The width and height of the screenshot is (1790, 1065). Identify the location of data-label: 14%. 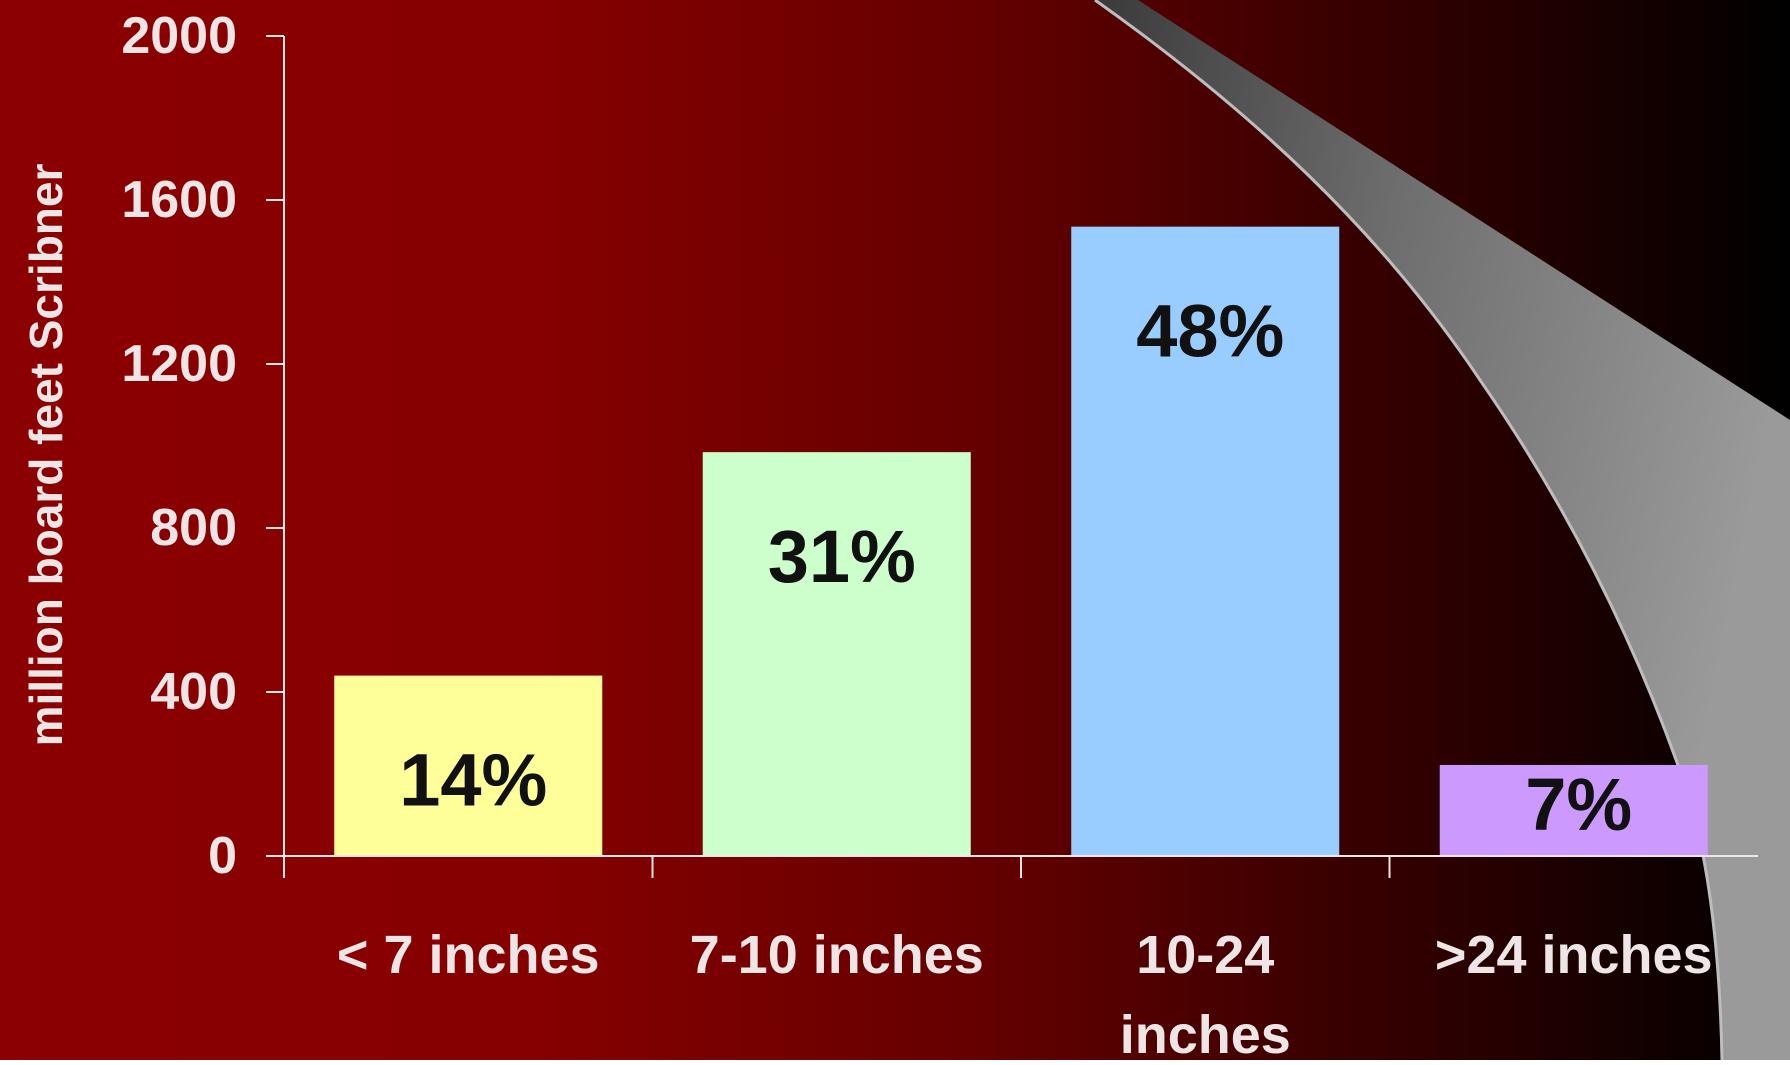
(473, 780).